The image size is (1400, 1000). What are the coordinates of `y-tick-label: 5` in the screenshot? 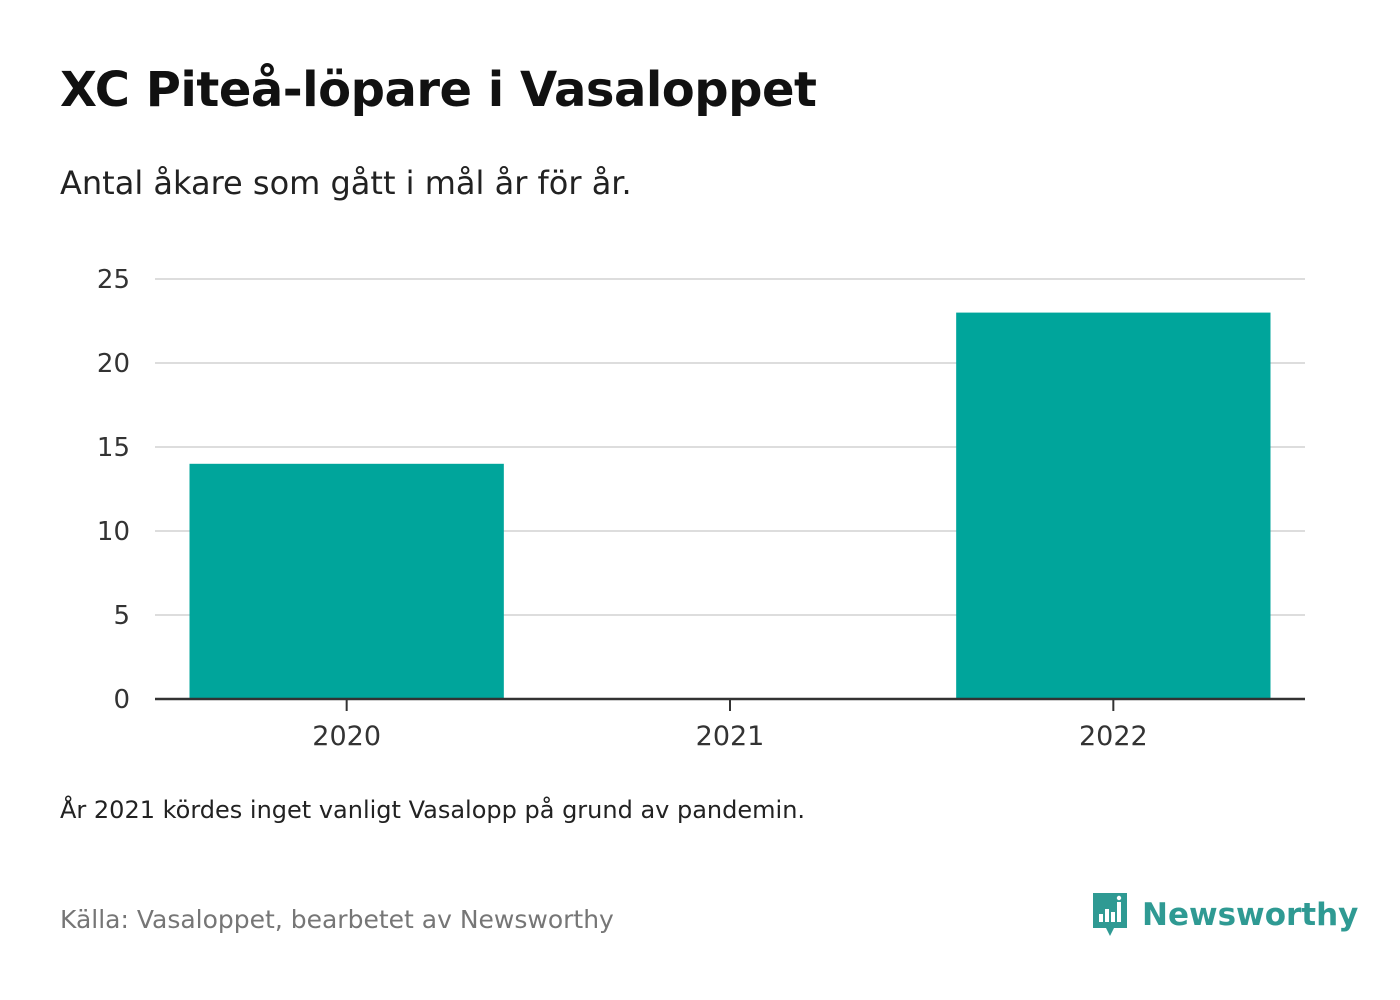 It's located at (121, 616).